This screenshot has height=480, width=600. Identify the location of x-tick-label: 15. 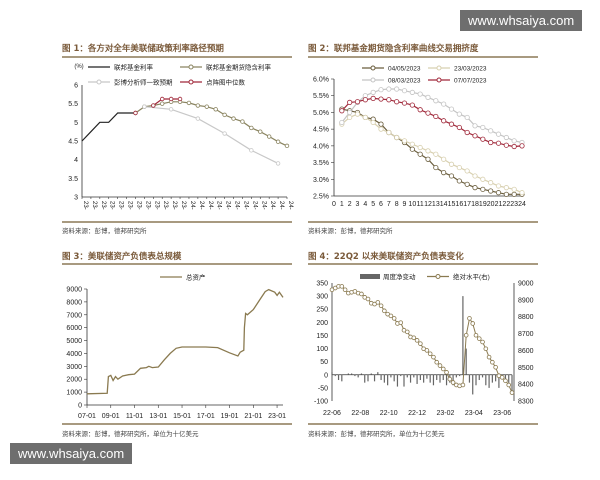
(452, 204).